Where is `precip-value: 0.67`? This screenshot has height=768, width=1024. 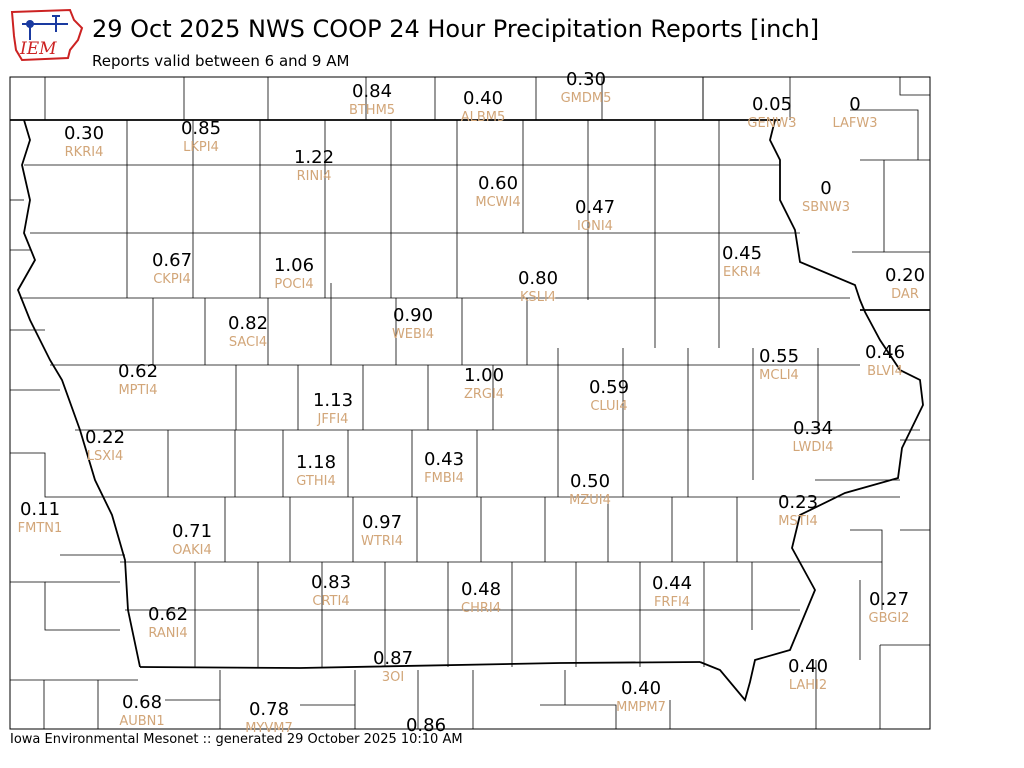
precip-value: 0.67 is located at coordinates (172, 260).